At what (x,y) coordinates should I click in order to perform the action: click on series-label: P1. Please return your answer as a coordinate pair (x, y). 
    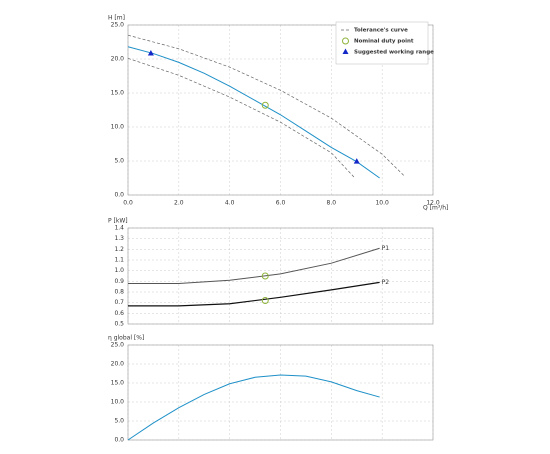
    Looking at the image, I should click on (386, 248).